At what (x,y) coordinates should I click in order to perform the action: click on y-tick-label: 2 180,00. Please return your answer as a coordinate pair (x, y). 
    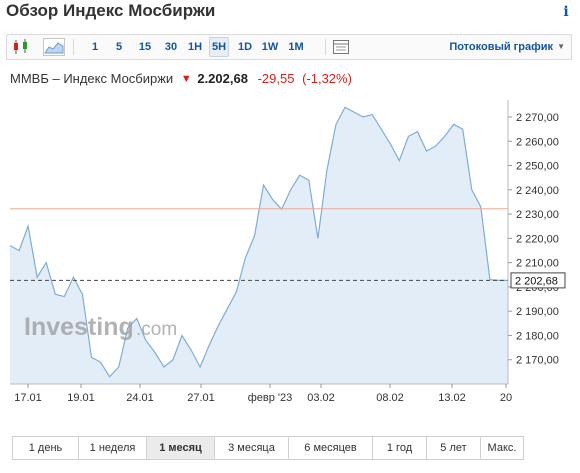
    Looking at the image, I should click on (537, 336).